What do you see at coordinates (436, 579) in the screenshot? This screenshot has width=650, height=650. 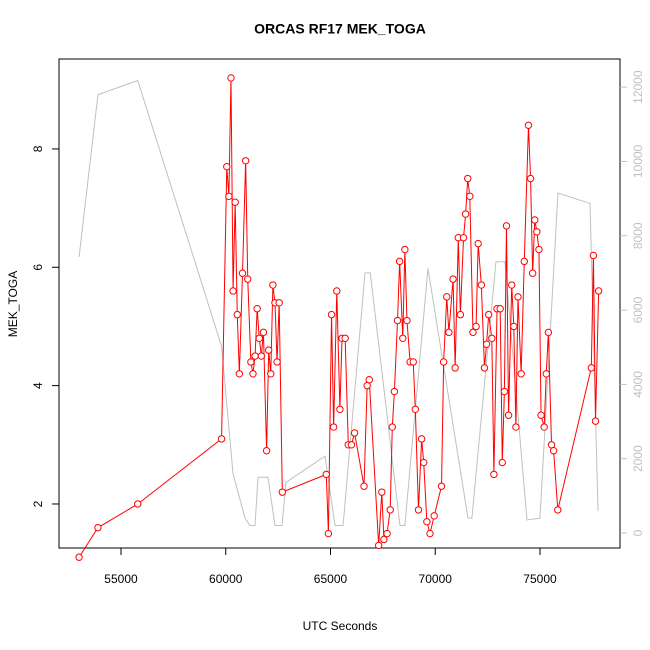 I see `x-tick-label: 70000` at bounding box center [436, 579].